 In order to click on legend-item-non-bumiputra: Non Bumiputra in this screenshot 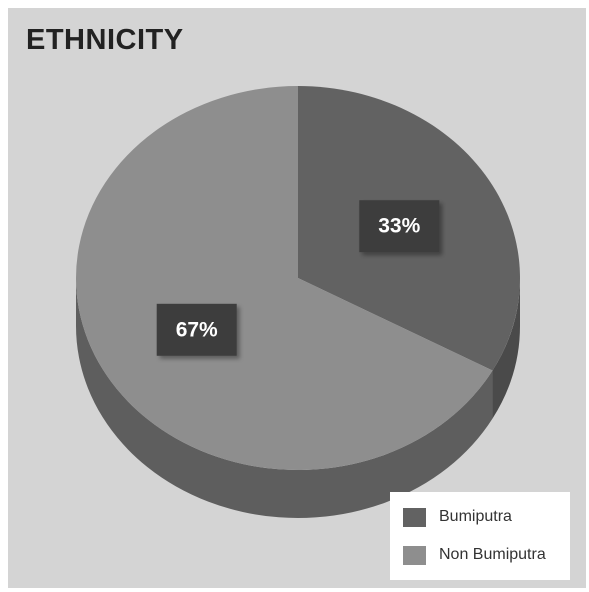, I will do `click(486, 555)`.